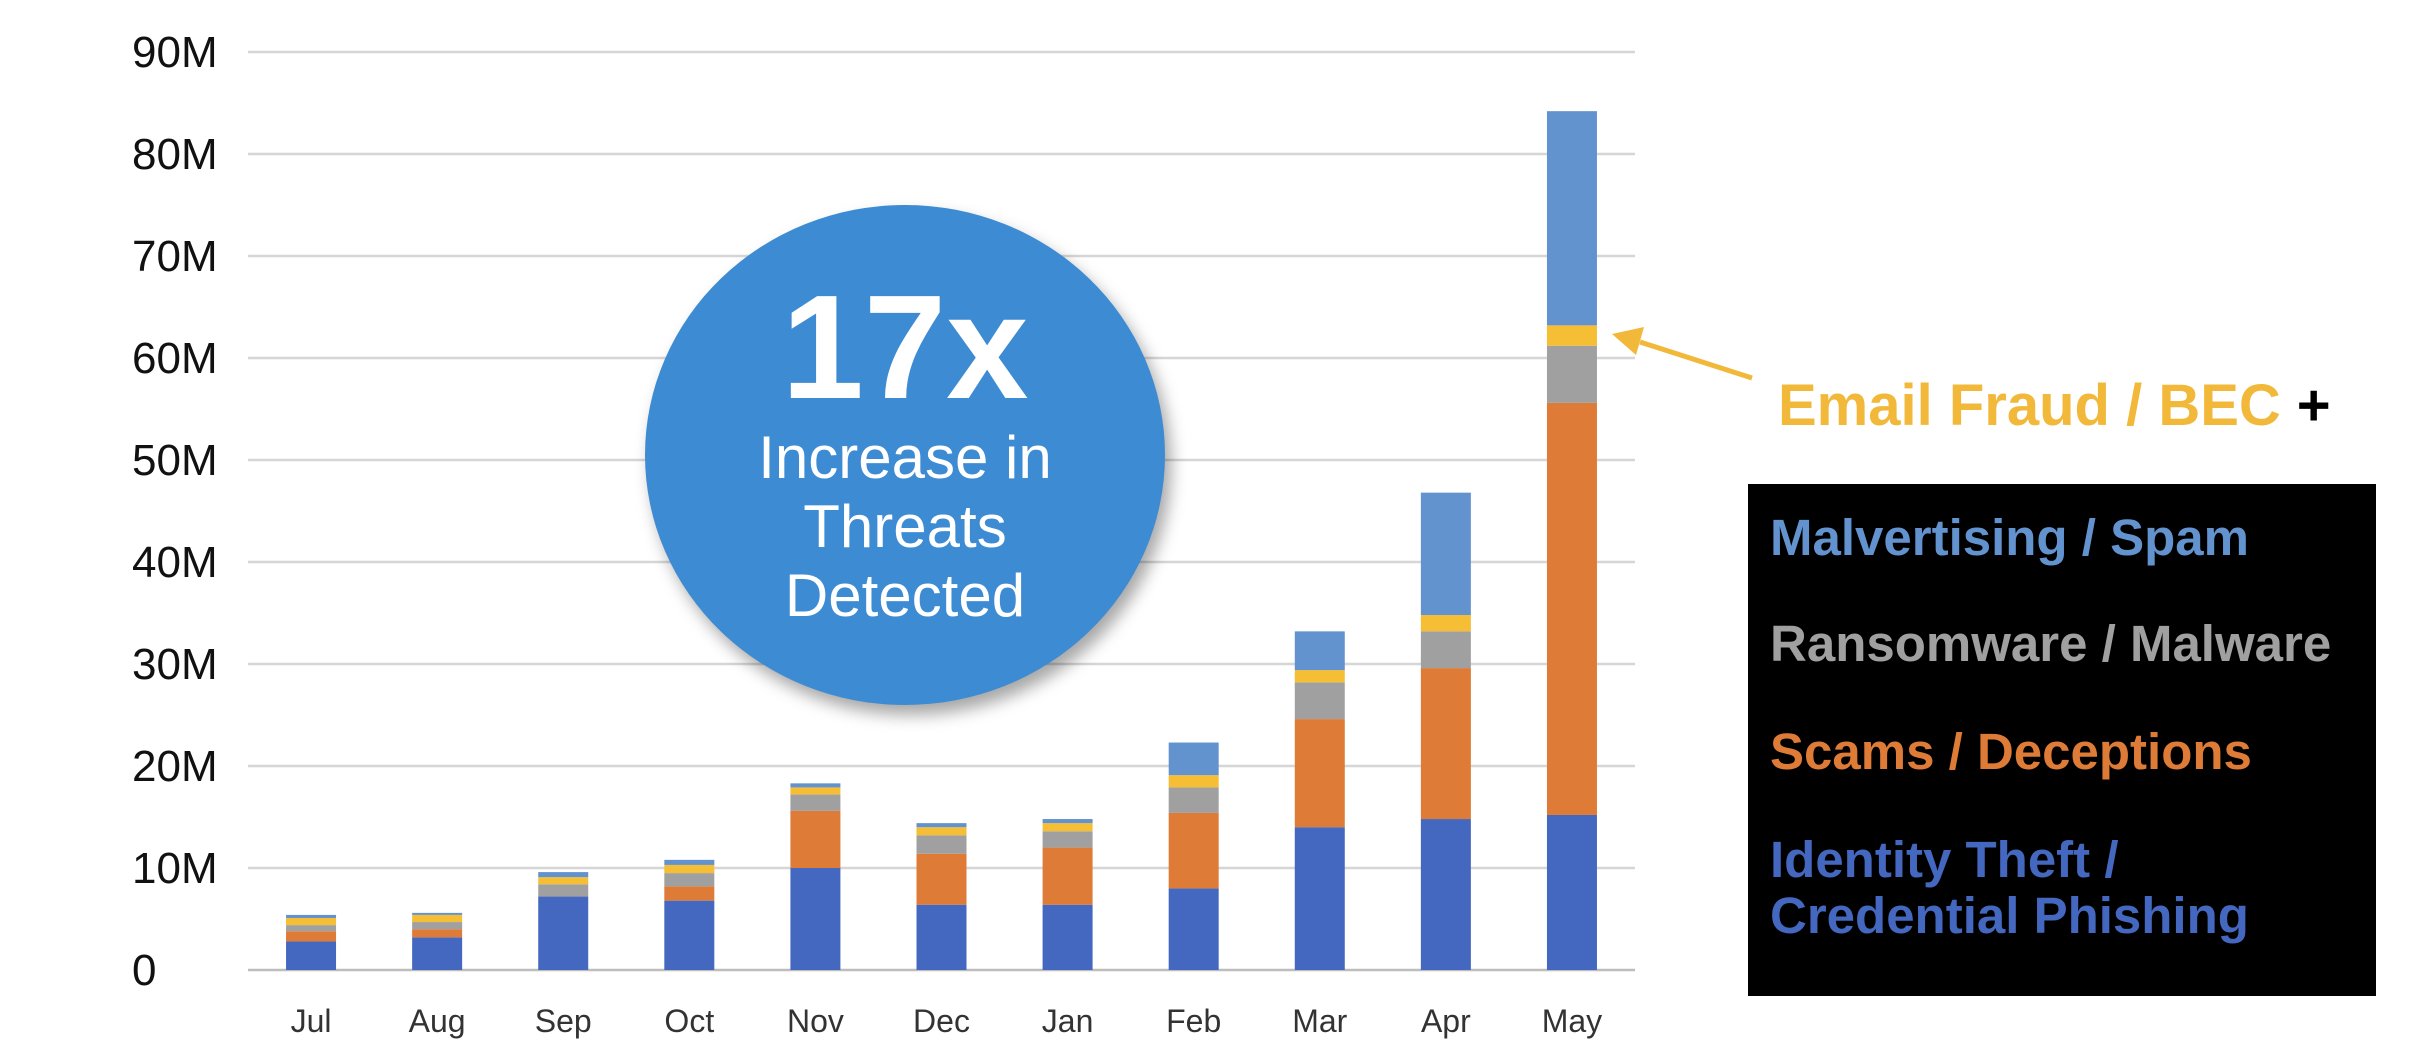 This screenshot has width=2421, height=1050. Describe the element at coordinates (175, 766) in the screenshot. I see `y-tick-label: 20M` at that location.